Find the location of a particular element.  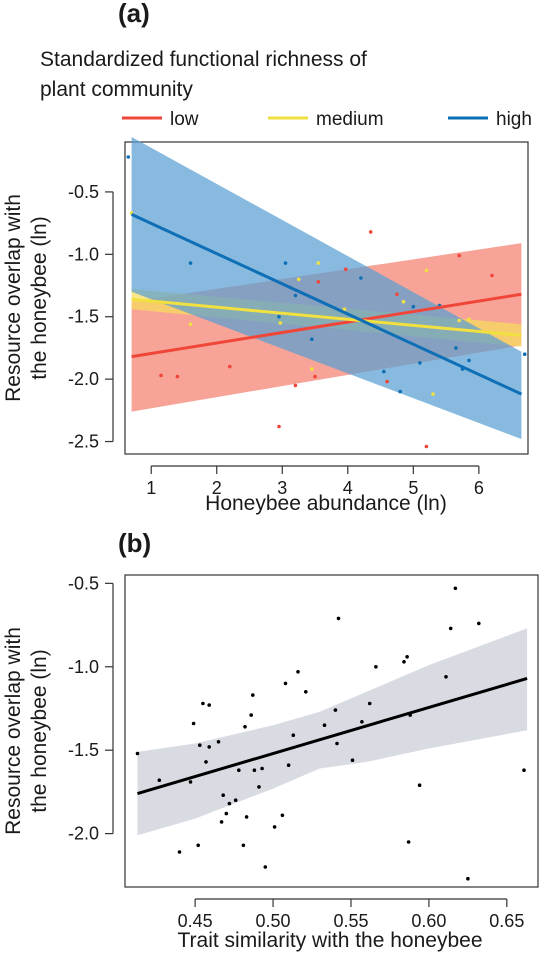

x-axis-title-a: Honeybee abundance (ln) is located at coordinates (326, 503).